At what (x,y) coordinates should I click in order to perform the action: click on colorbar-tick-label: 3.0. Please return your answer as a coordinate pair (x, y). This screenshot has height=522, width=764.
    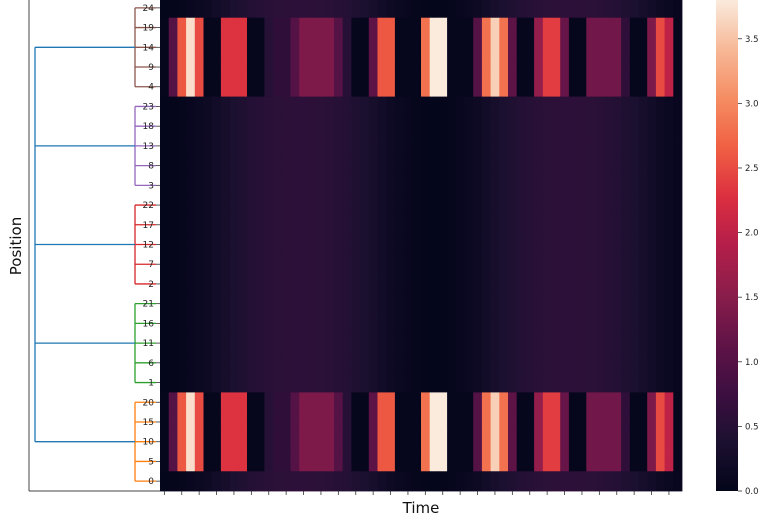
    Looking at the image, I should click on (752, 104).